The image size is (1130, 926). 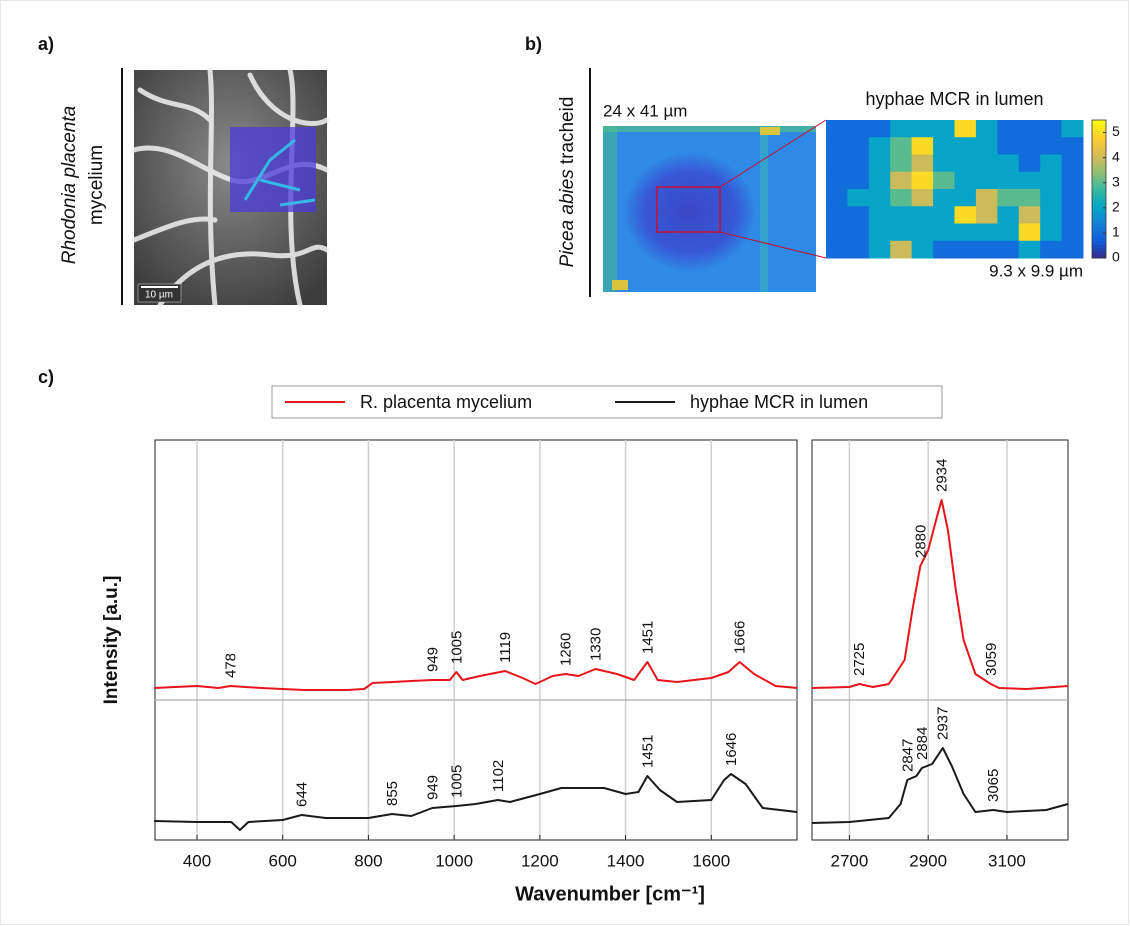 What do you see at coordinates (69, 185) in the screenshot?
I see `sample-name: Rhodonia placenta` at bounding box center [69, 185].